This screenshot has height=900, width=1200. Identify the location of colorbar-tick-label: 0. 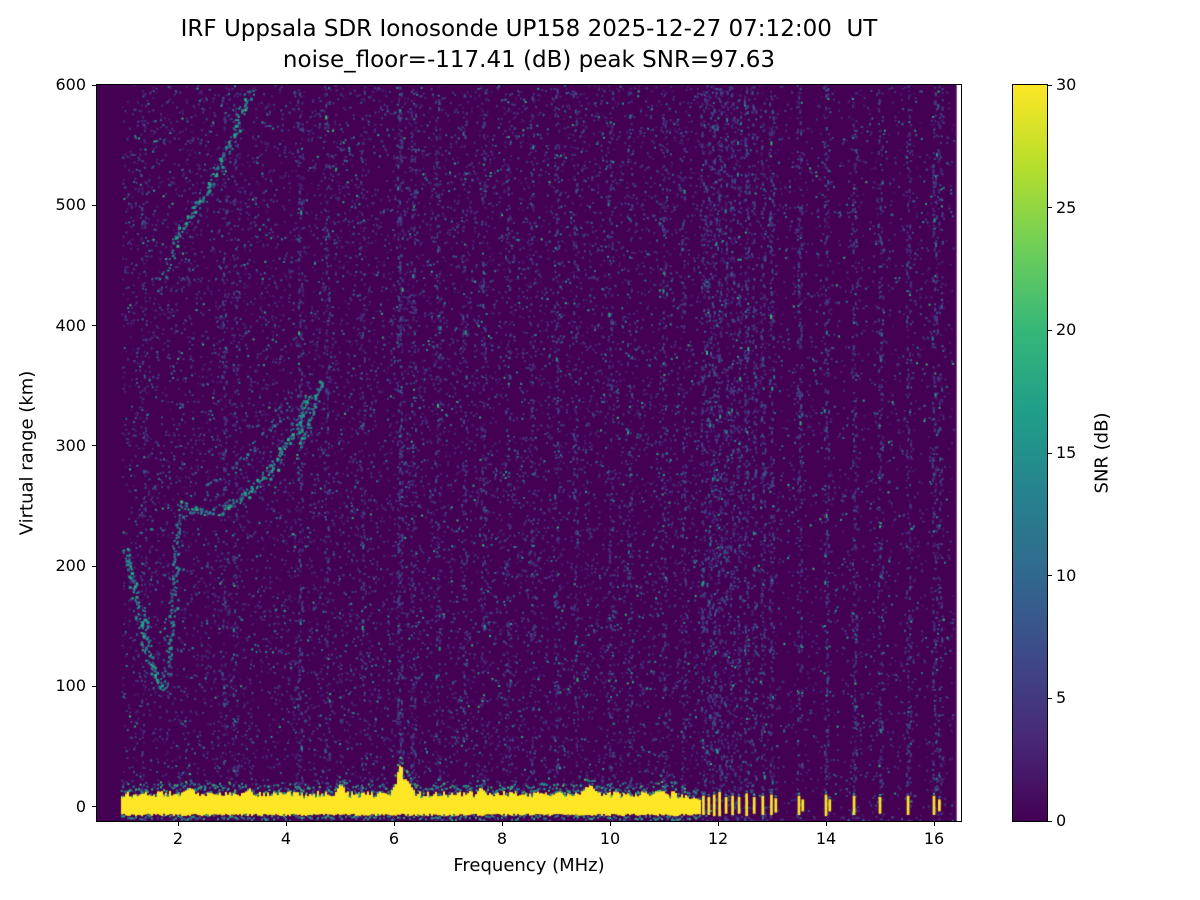
(1061, 820).